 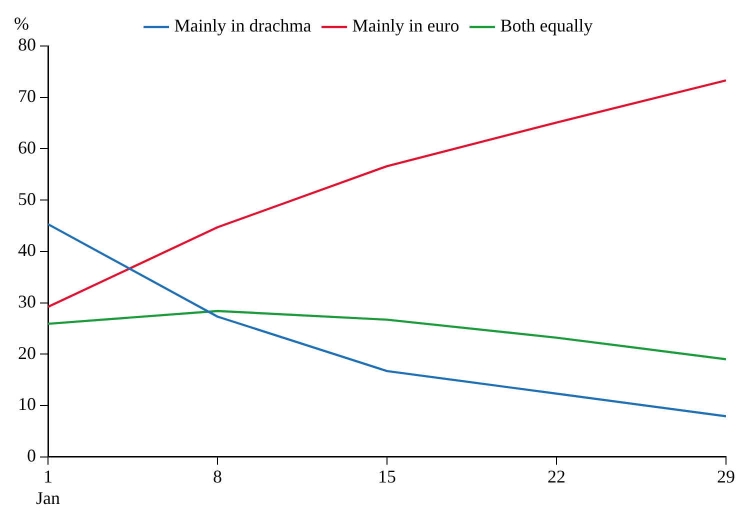 I want to click on x-tick-label: 15, so click(x=387, y=476).